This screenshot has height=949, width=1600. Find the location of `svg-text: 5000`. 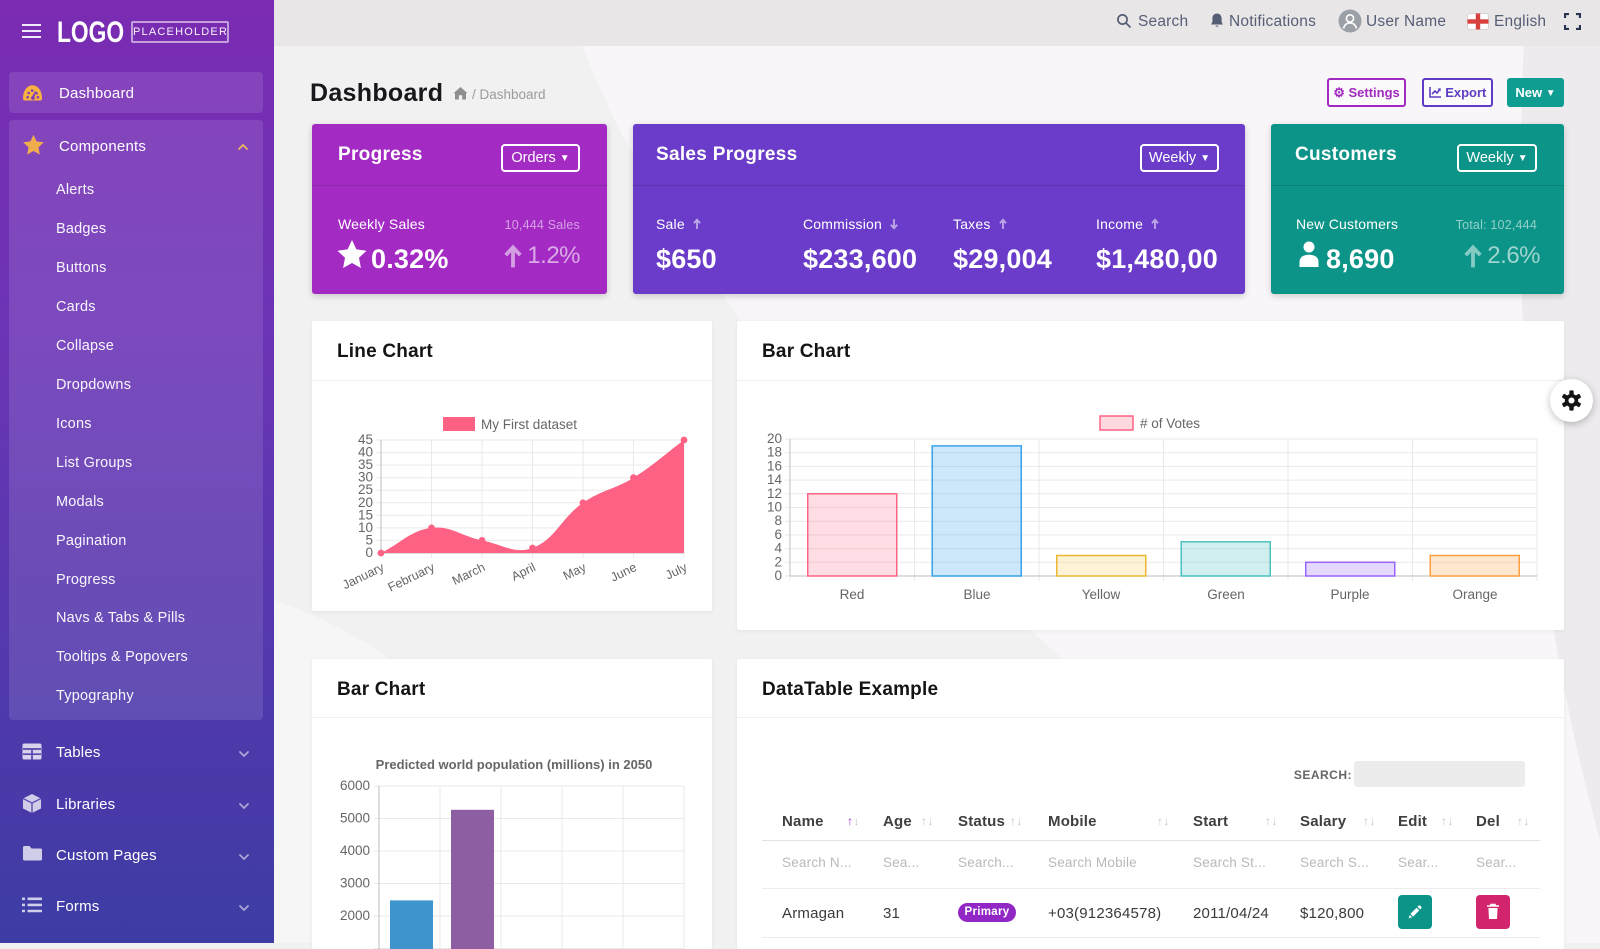

svg-text: 5000 is located at coordinates (355, 818).